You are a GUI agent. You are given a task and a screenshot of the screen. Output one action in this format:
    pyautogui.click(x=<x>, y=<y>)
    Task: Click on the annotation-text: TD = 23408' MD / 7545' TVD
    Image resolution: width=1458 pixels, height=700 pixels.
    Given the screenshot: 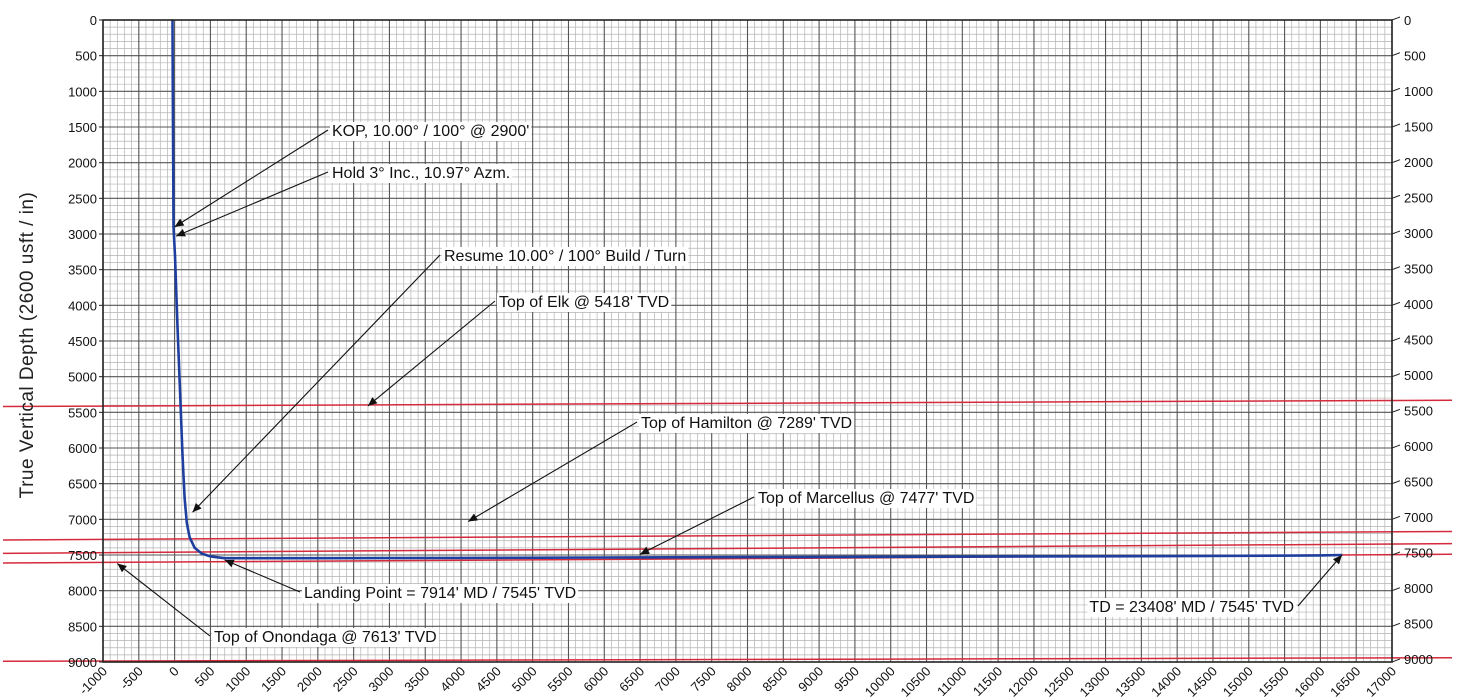 What is the action you would take?
    pyautogui.click(x=1191, y=607)
    